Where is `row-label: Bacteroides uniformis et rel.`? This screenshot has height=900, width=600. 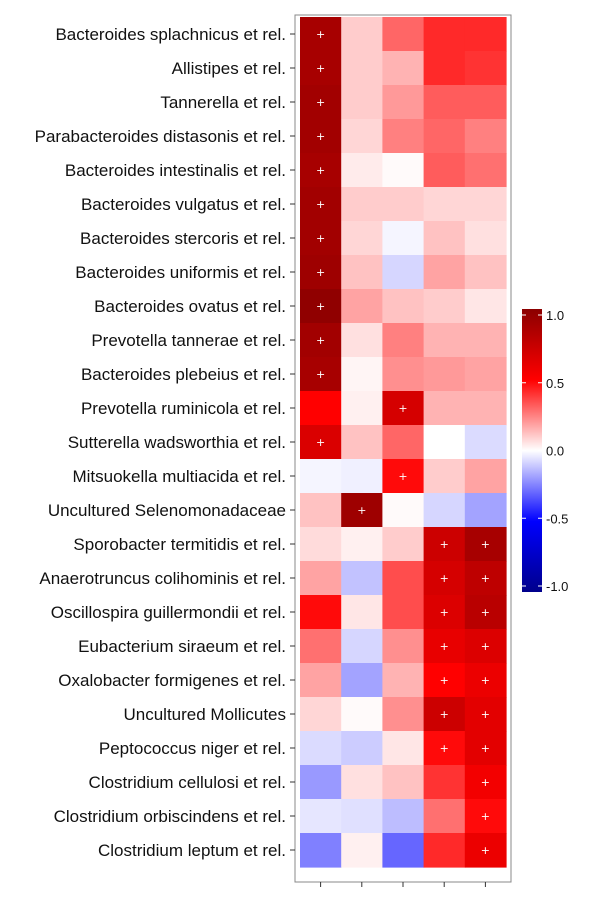 row-label: Bacteroides uniformis et rel. is located at coordinates (180, 272).